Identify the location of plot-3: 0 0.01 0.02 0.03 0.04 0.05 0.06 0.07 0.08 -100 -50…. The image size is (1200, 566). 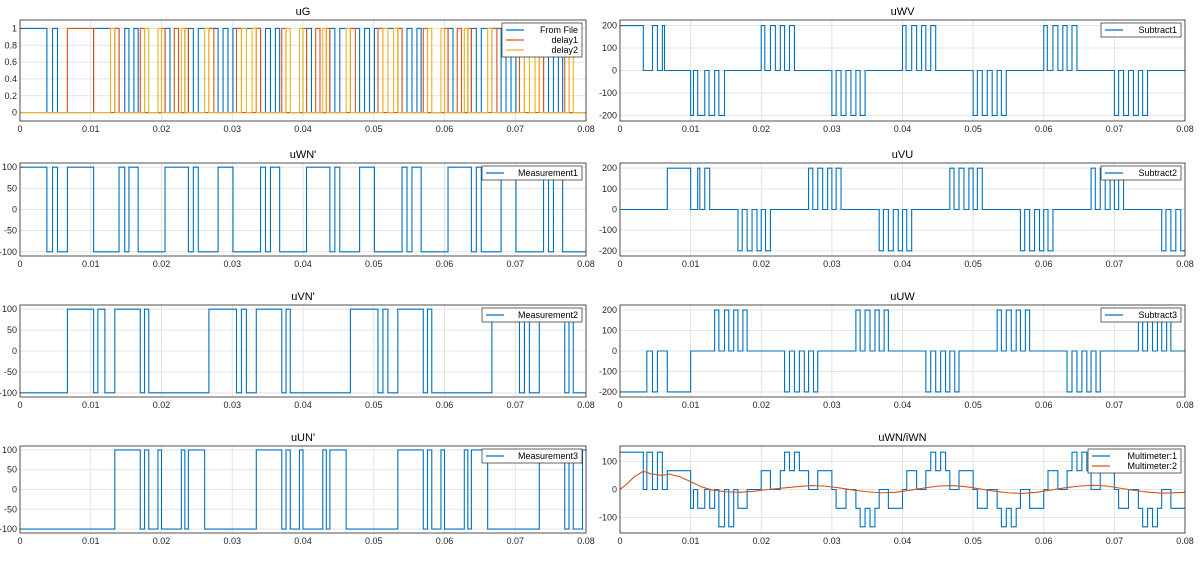
(297, 489).